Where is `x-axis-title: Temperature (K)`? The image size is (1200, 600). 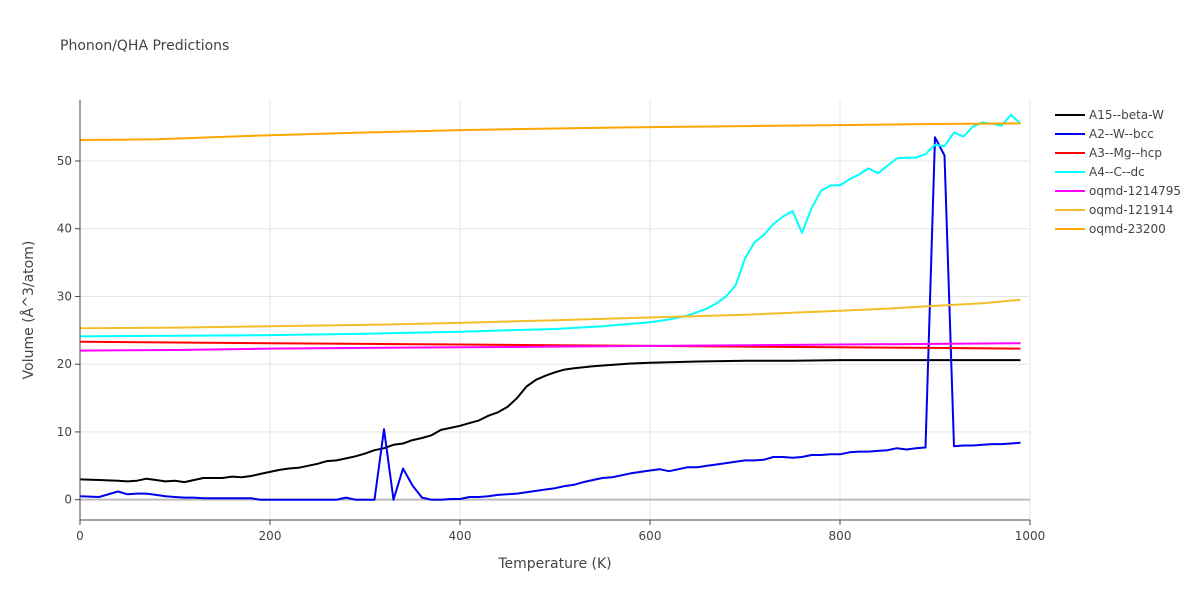
x-axis-title: Temperature (K) is located at coordinates (554, 564).